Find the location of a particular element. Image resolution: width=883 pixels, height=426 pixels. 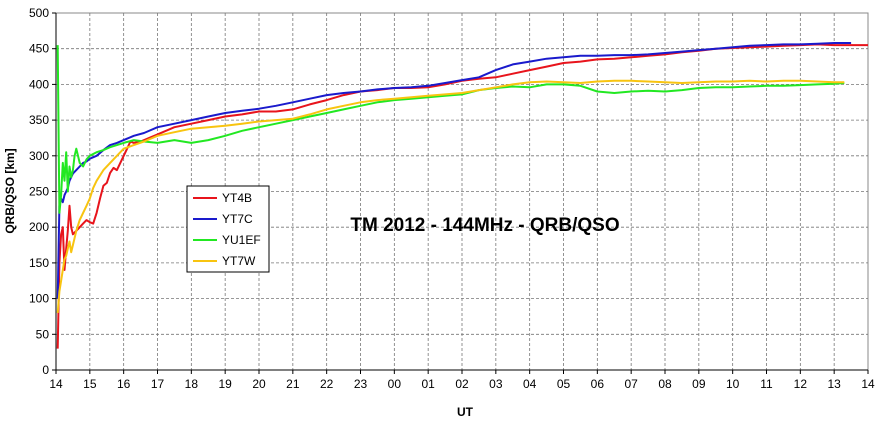

x-tick-label: 05 is located at coordinates (564, 384).